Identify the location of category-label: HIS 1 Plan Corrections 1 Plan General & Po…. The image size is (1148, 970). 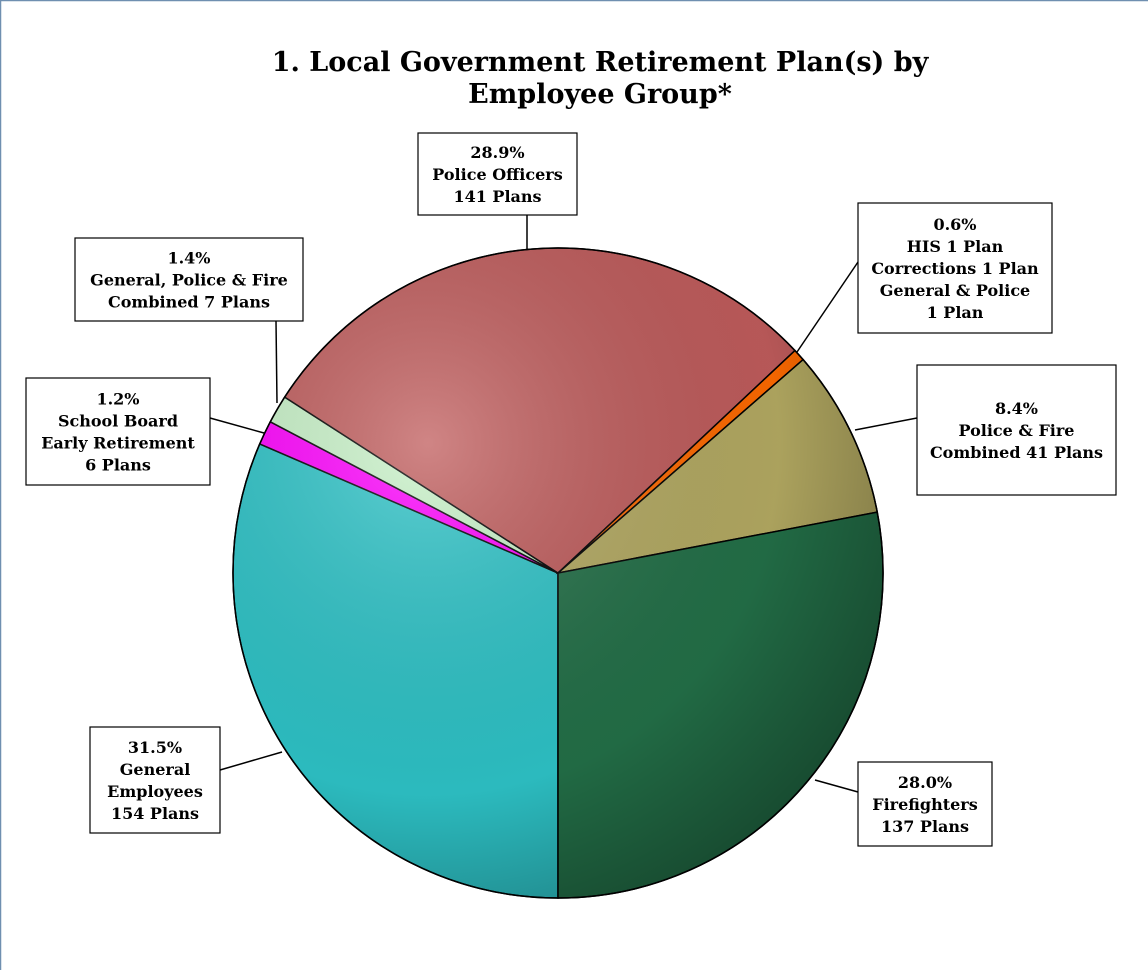
(955, 279).